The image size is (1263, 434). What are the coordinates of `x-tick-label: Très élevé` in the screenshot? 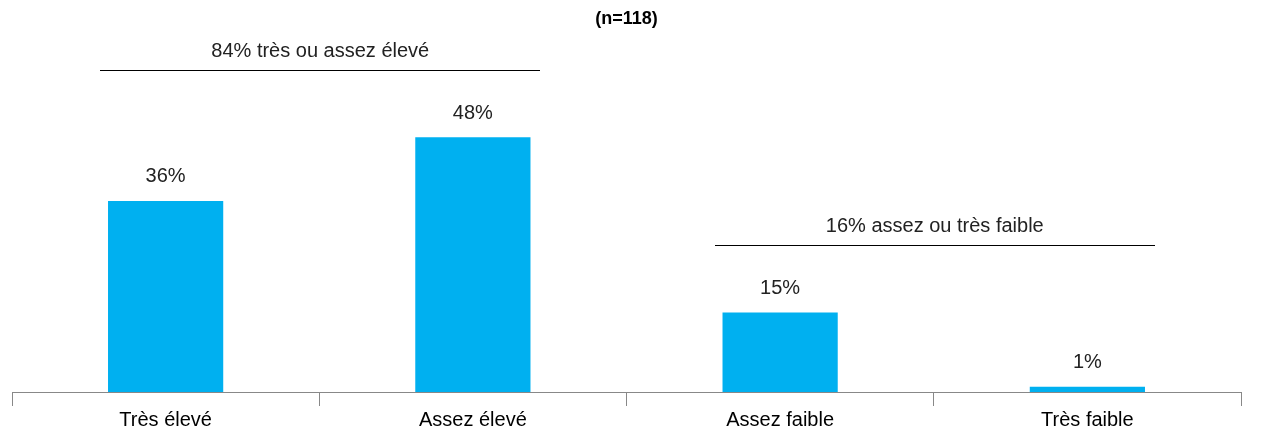 It's located at (165, 418).